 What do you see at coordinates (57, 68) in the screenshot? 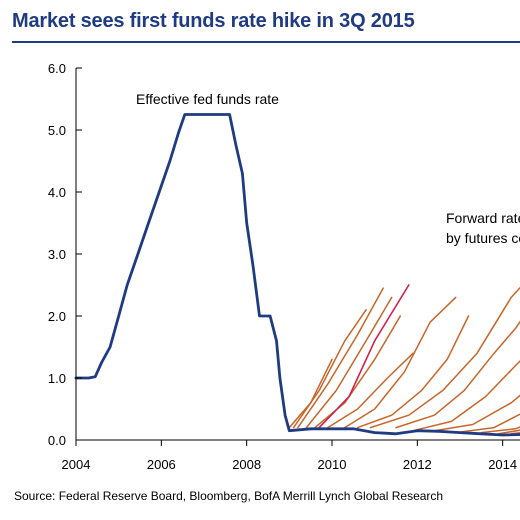
I see `y-tick-label: 6.0` at bounding box center [57, 68].